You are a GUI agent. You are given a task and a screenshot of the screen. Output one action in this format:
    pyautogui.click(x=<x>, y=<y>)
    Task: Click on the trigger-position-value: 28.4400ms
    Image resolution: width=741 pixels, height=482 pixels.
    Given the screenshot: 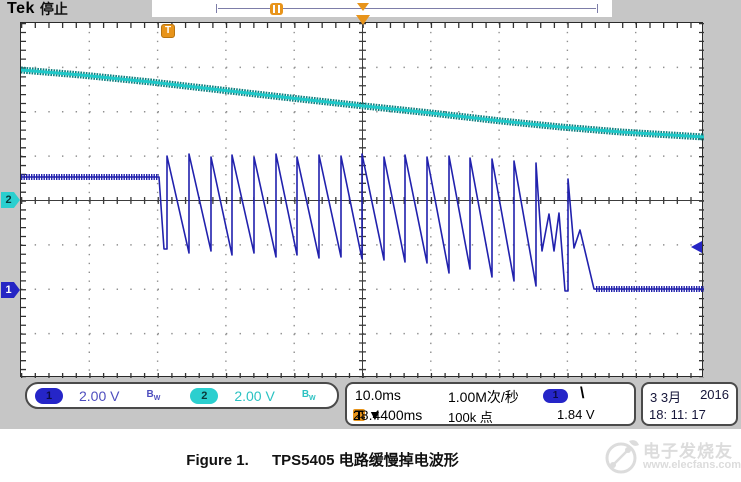 What is the action you would take?
    pyautogui.click(x=388, y=414)
    